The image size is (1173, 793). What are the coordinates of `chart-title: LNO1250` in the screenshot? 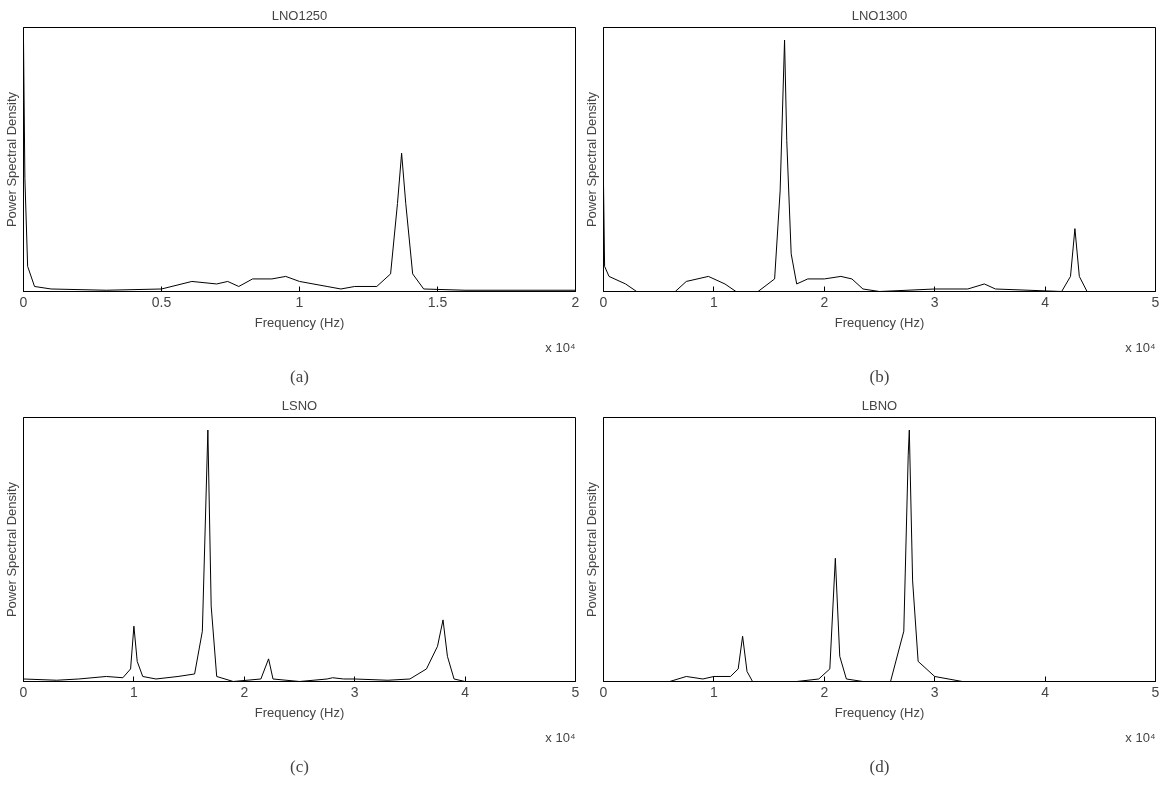 It's located at (299, 15).